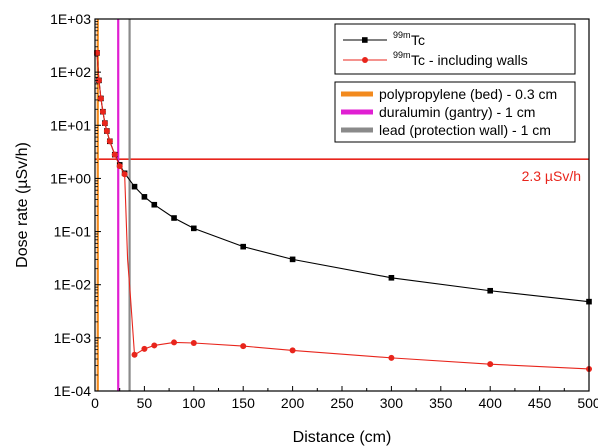  What do you see at coordinates (244, 403) in the screenshot?
I see `x-tick-label: 150` at bounding box center [244, 403].